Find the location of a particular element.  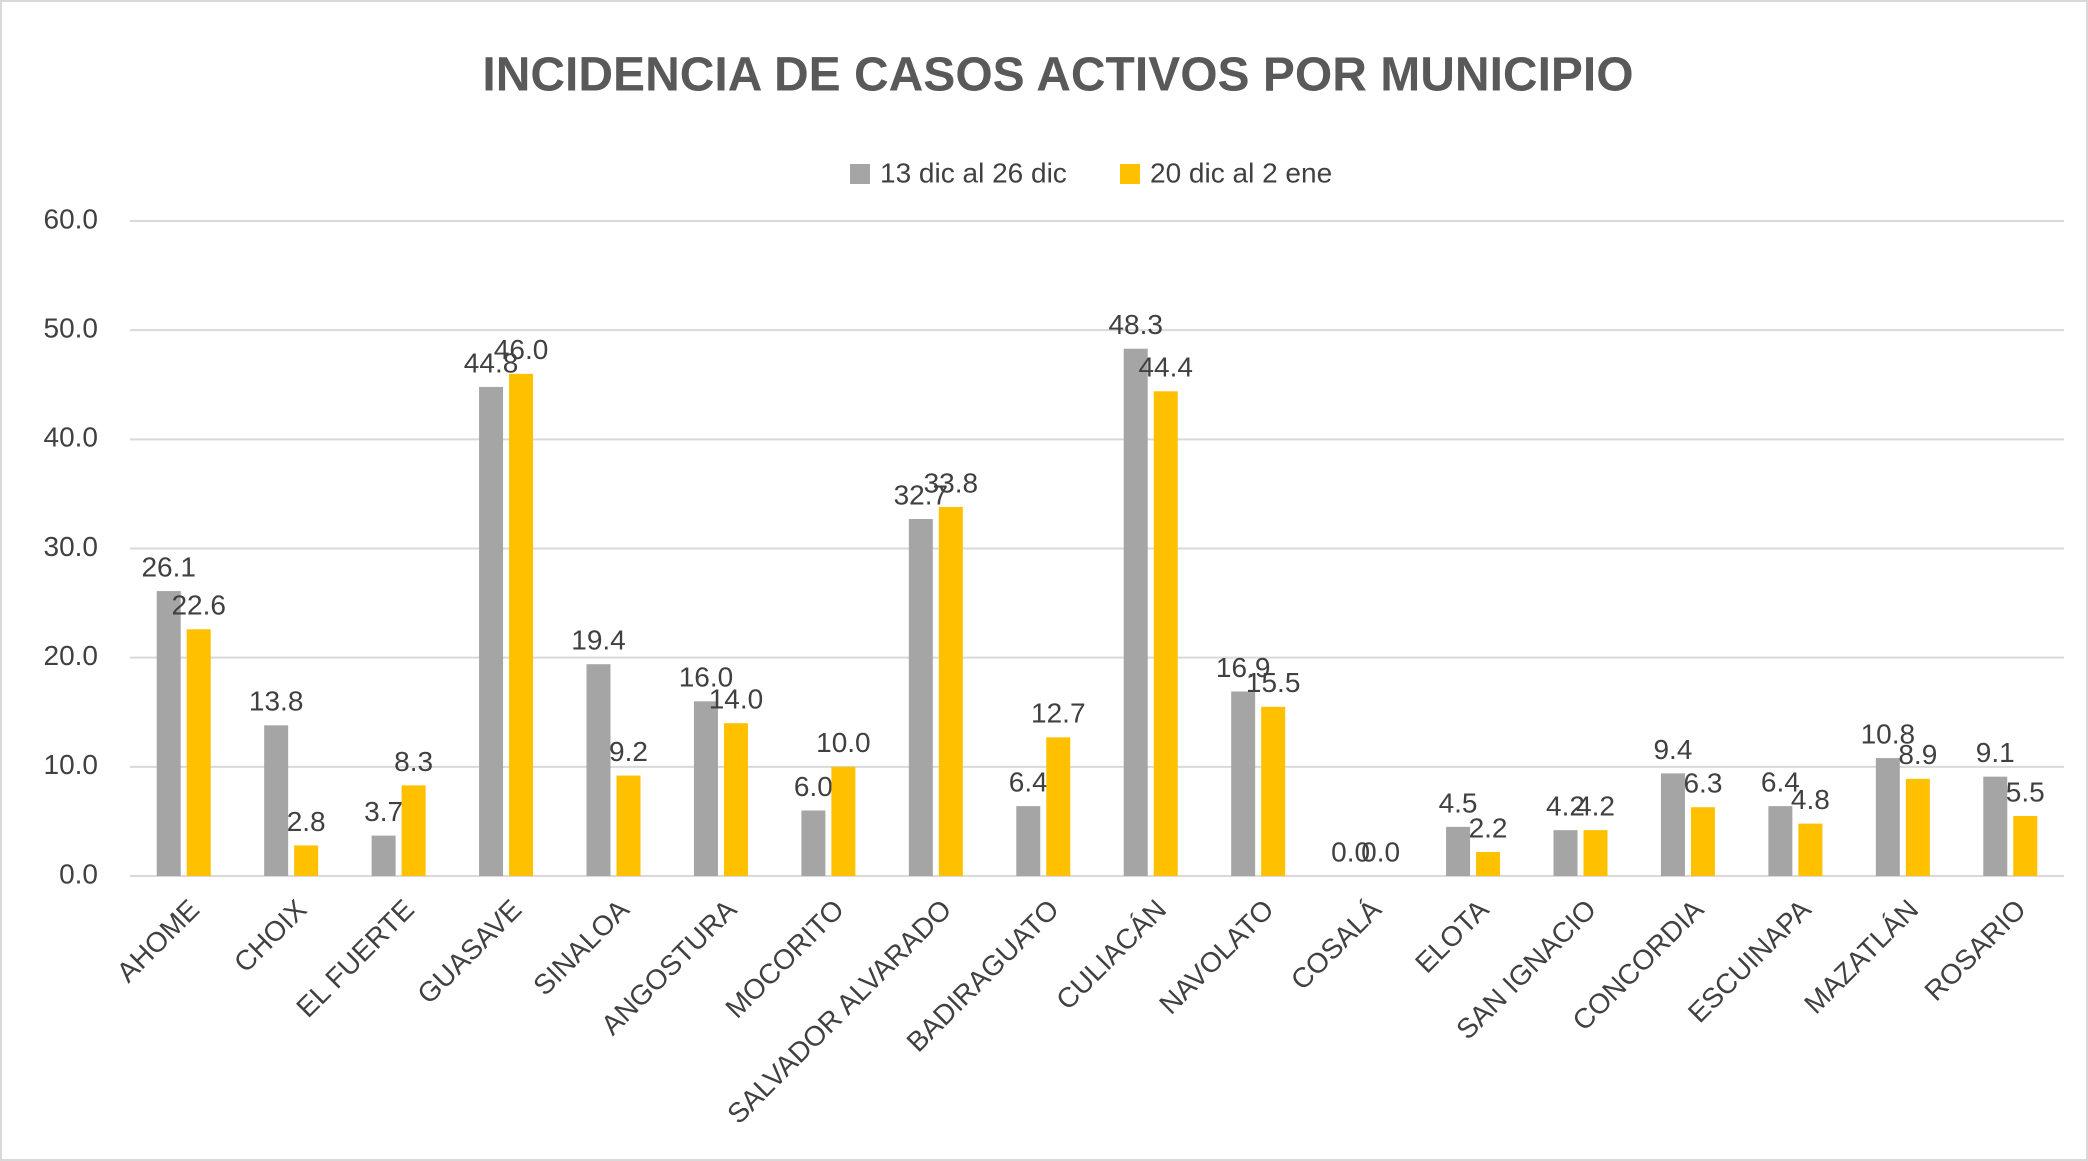

data-label: 5.5 is located at coordinates (2025, 791).